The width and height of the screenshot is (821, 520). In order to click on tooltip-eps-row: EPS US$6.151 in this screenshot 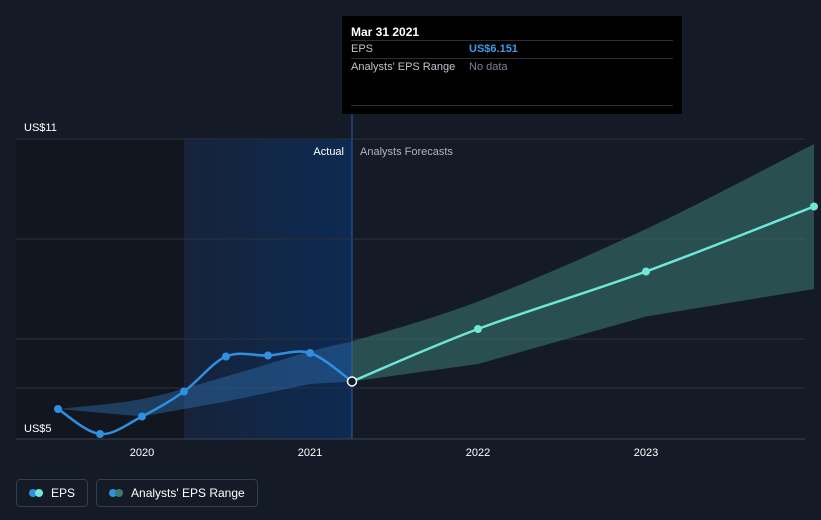, I will do `click(512, 49)`.